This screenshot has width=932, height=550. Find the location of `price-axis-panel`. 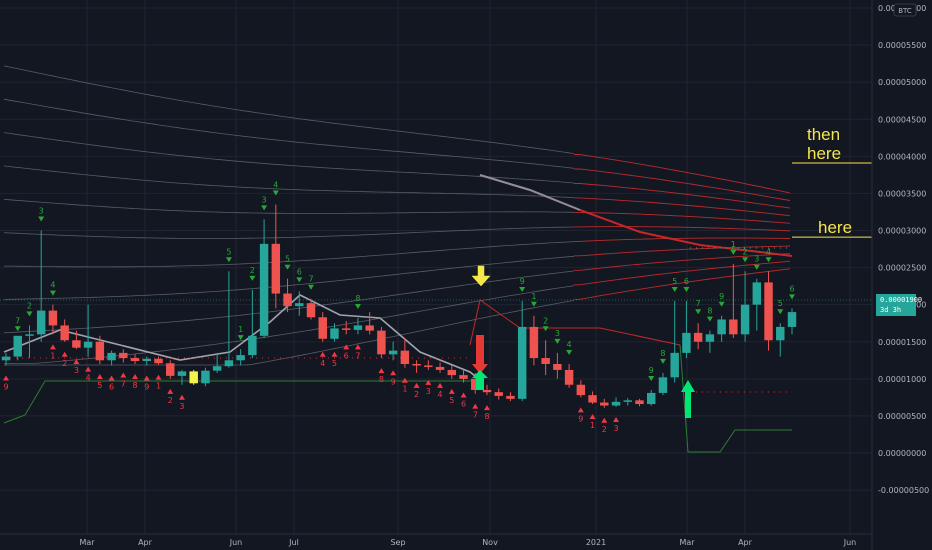

price-axis-panel is located at coordinates (902, 275).